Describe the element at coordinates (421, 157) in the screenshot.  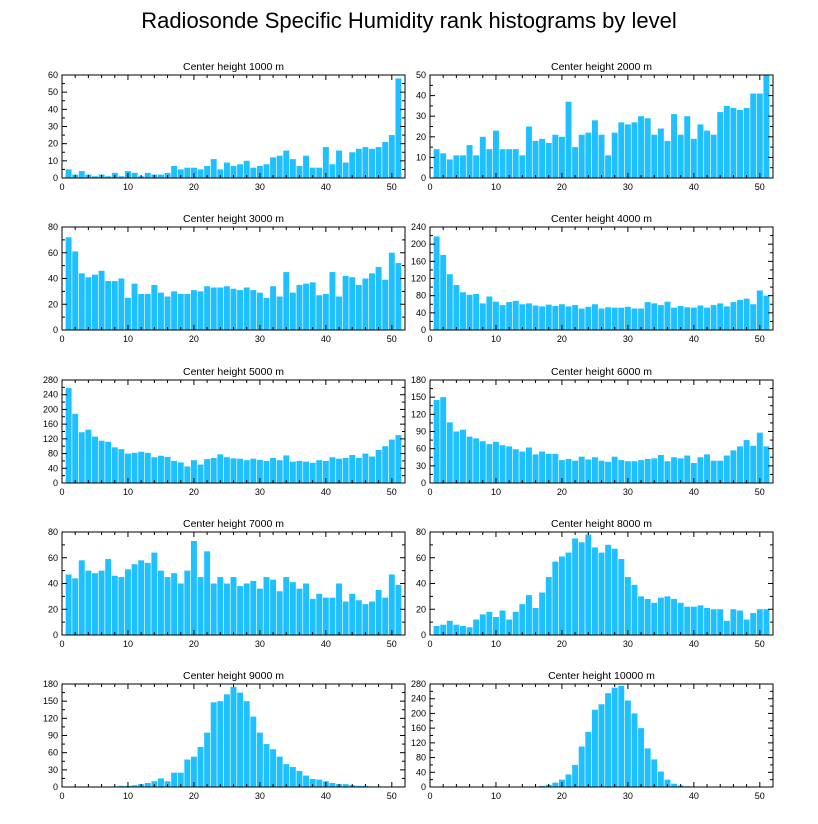
I see `y-tick-label: 10` at that location.